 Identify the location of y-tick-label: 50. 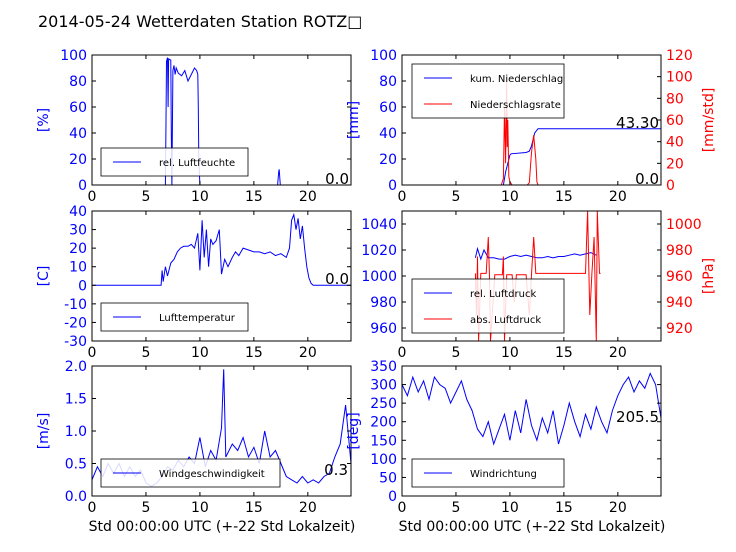
(388, 478).